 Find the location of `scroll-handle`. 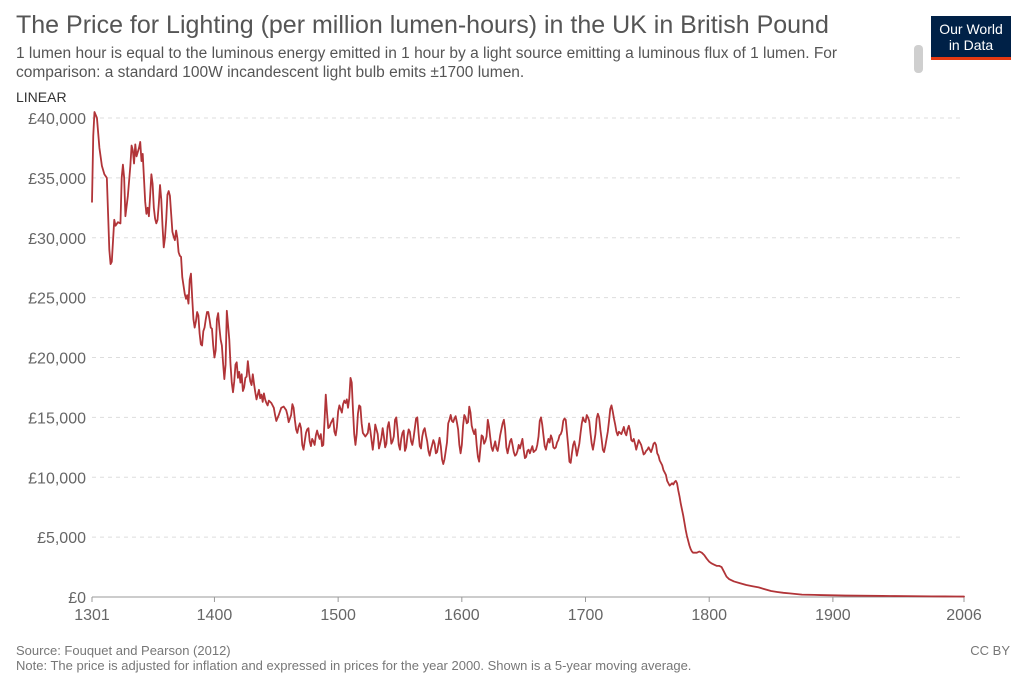

scroll-handle is located at coordinates (918, 59).